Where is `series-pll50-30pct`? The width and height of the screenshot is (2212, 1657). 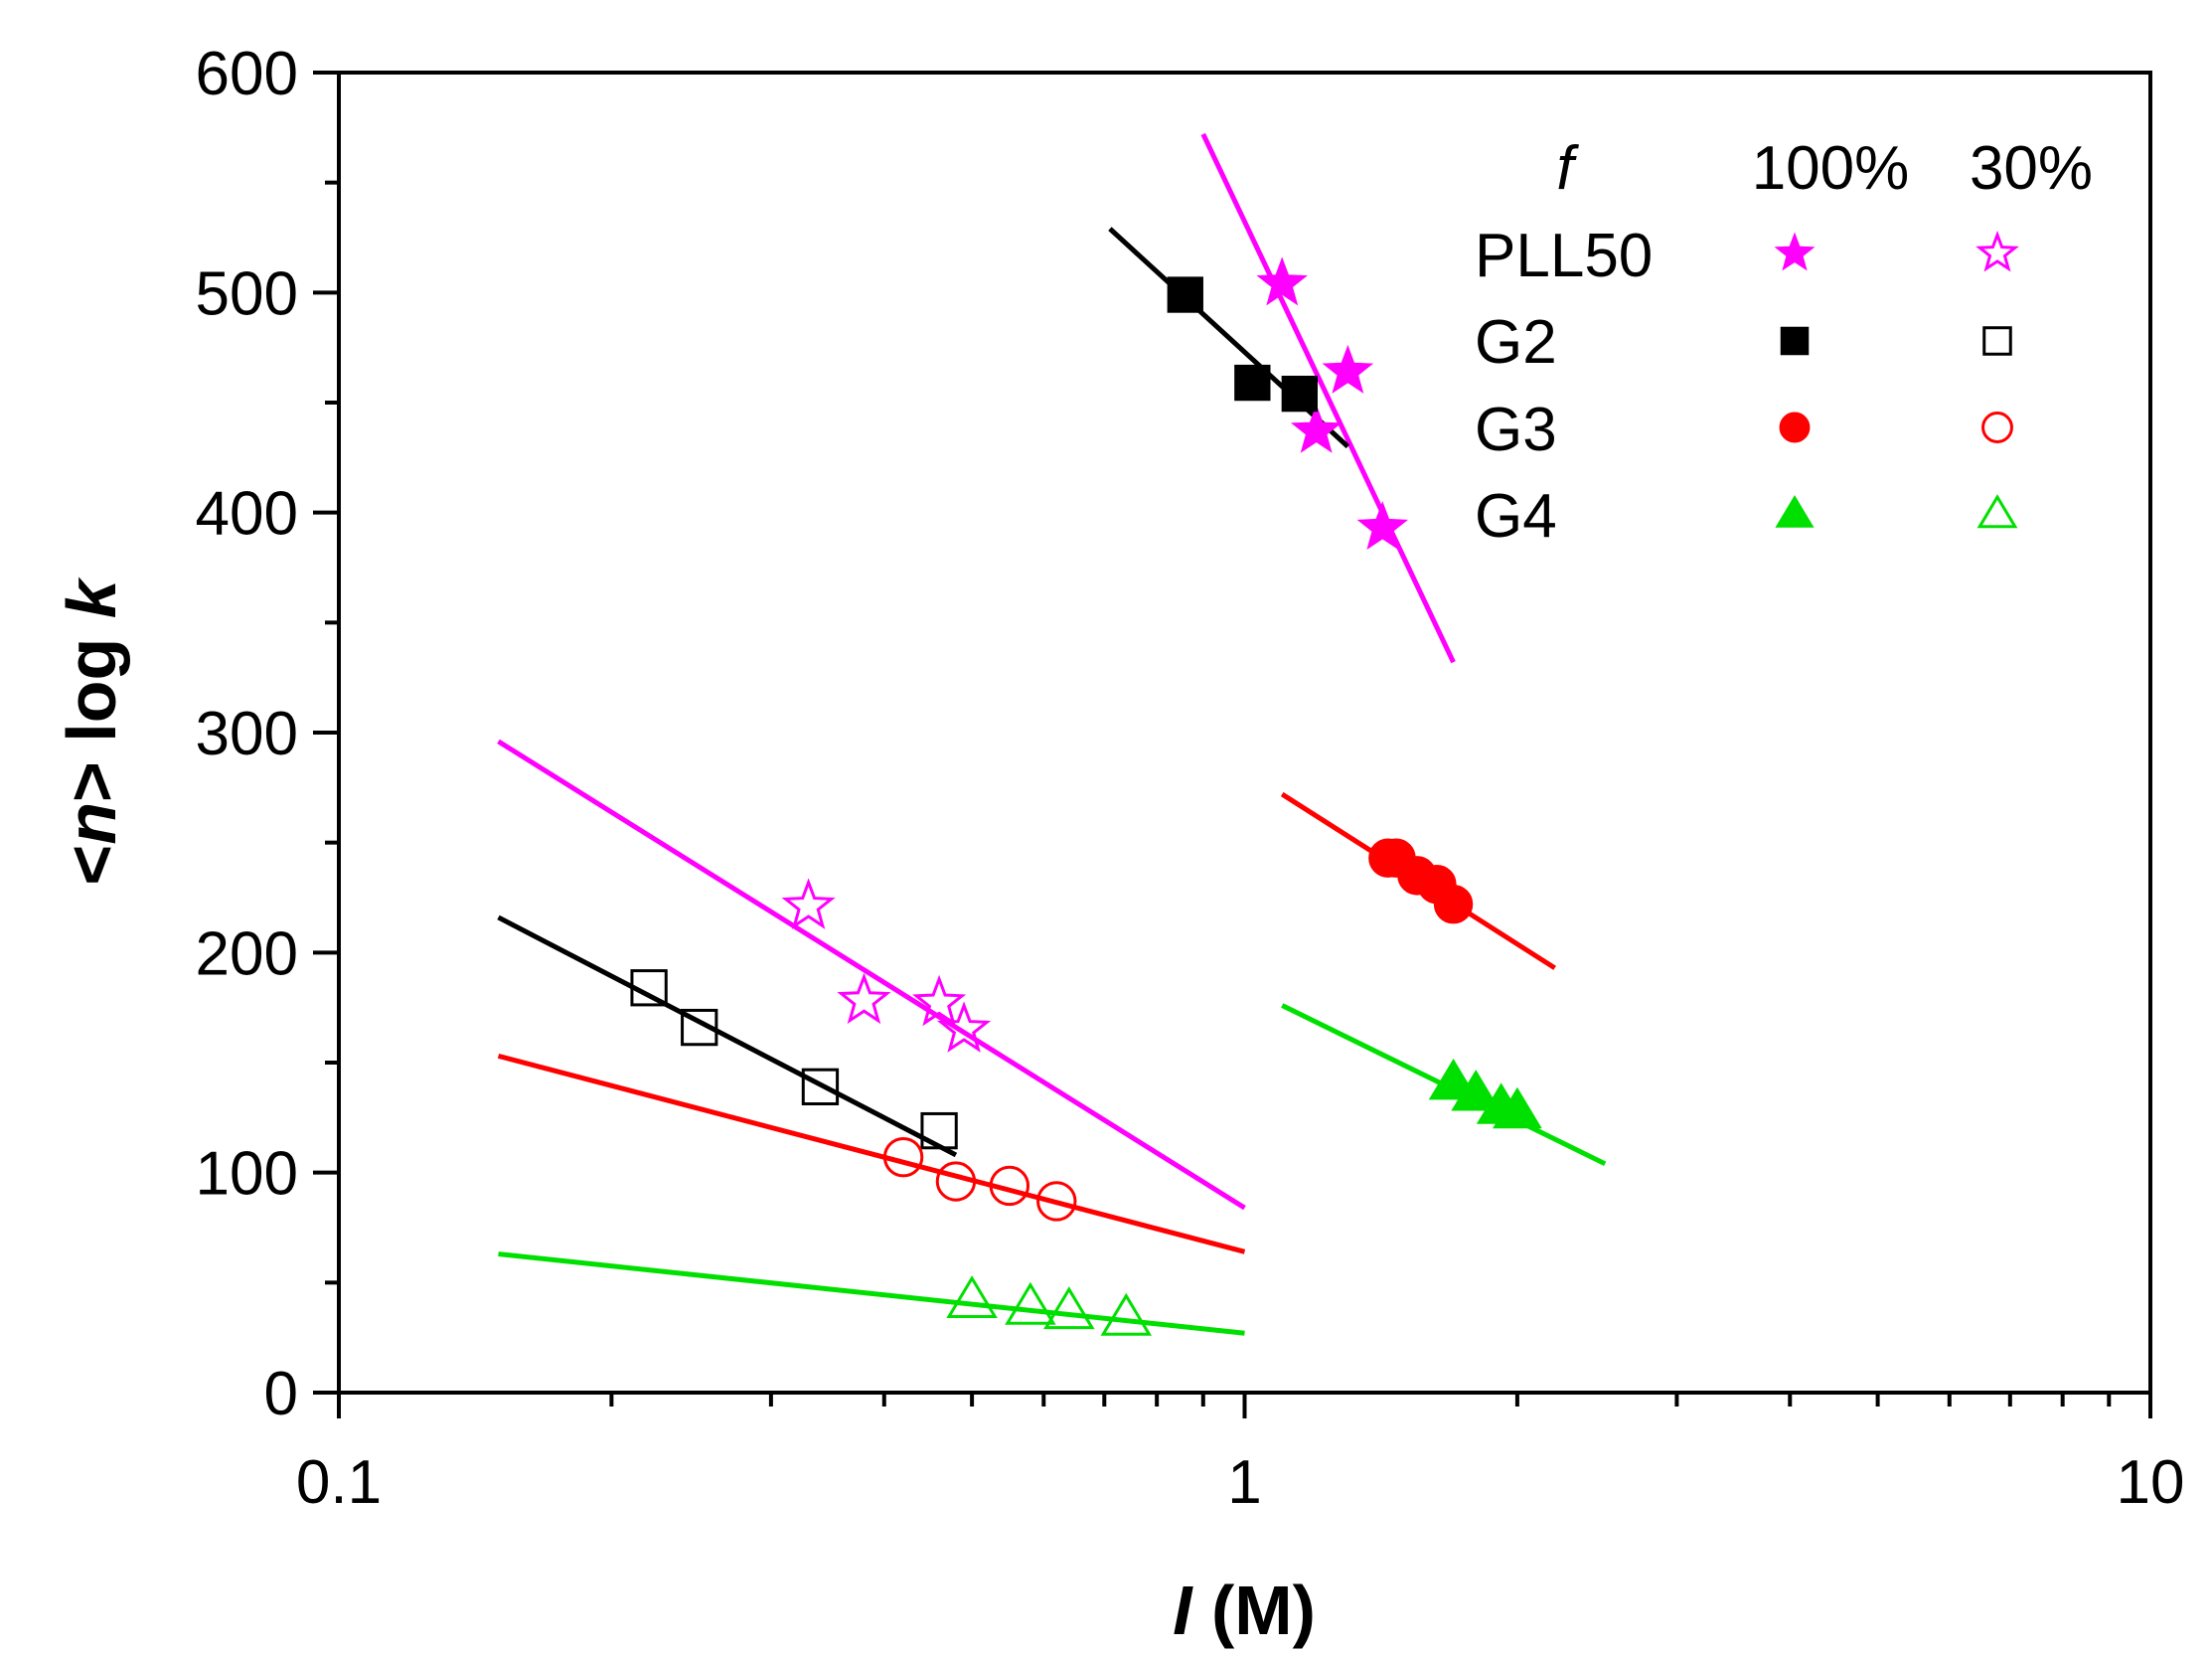 series-pll50-30pct is located at coordinates (886, 966).